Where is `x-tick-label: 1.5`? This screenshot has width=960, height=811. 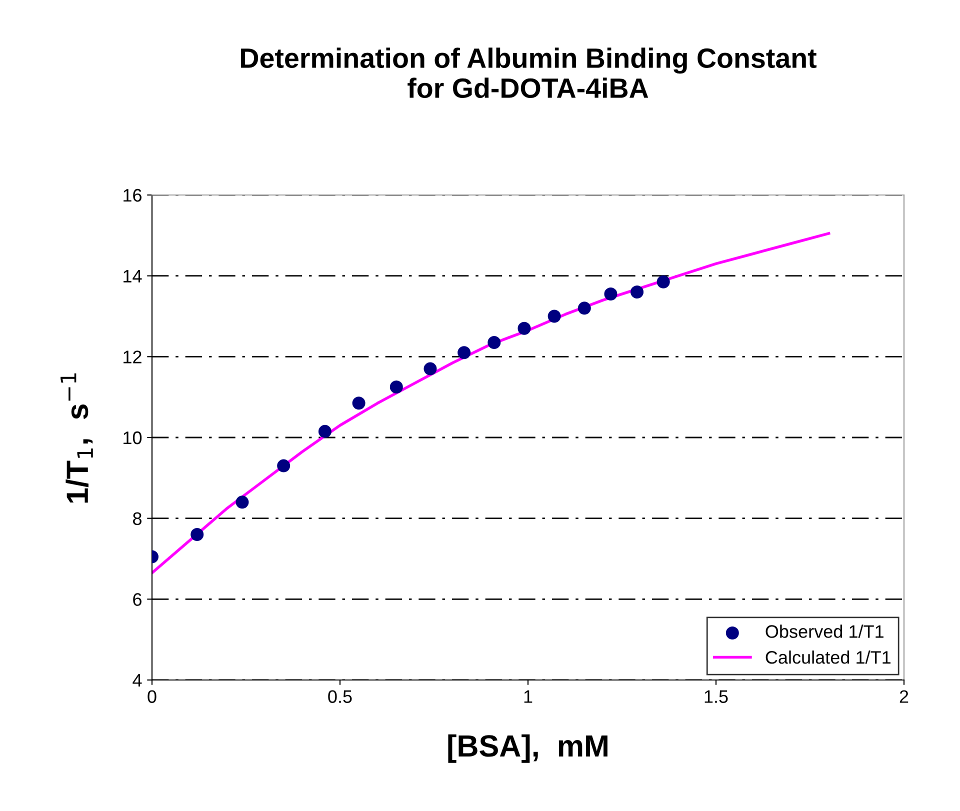
x-tick-label: 1.5 is located at coordinates (716, 696).